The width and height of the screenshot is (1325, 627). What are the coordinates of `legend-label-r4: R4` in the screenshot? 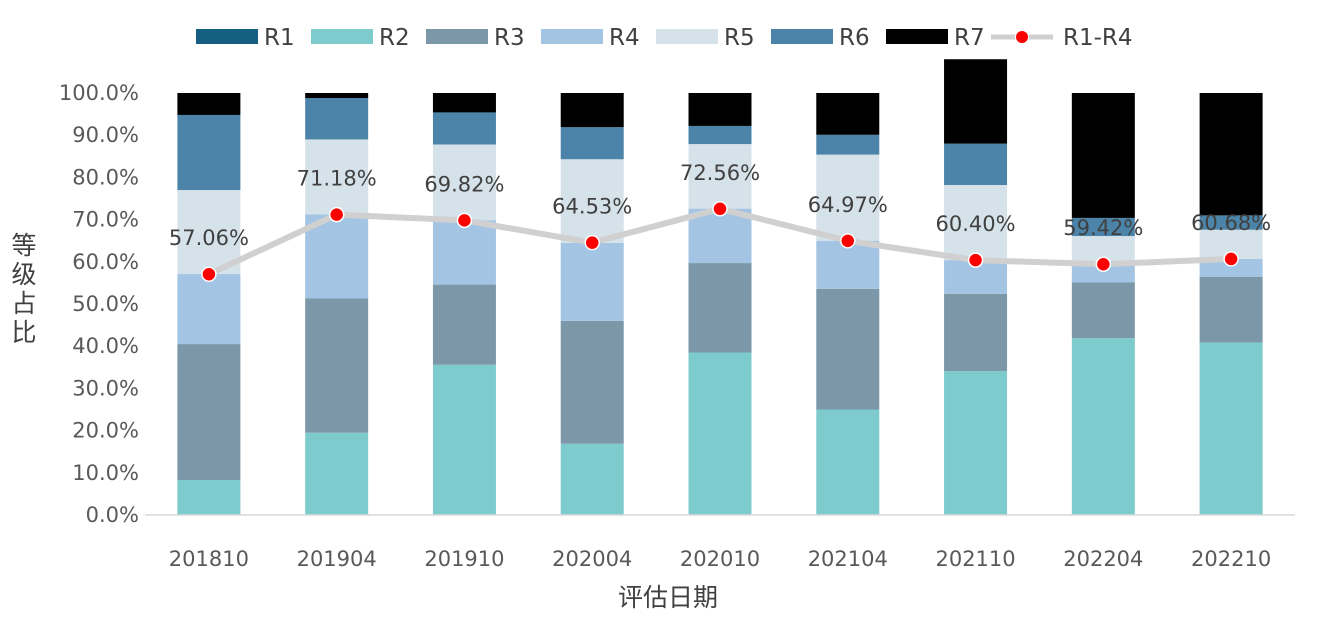 It's located at (624, 38).